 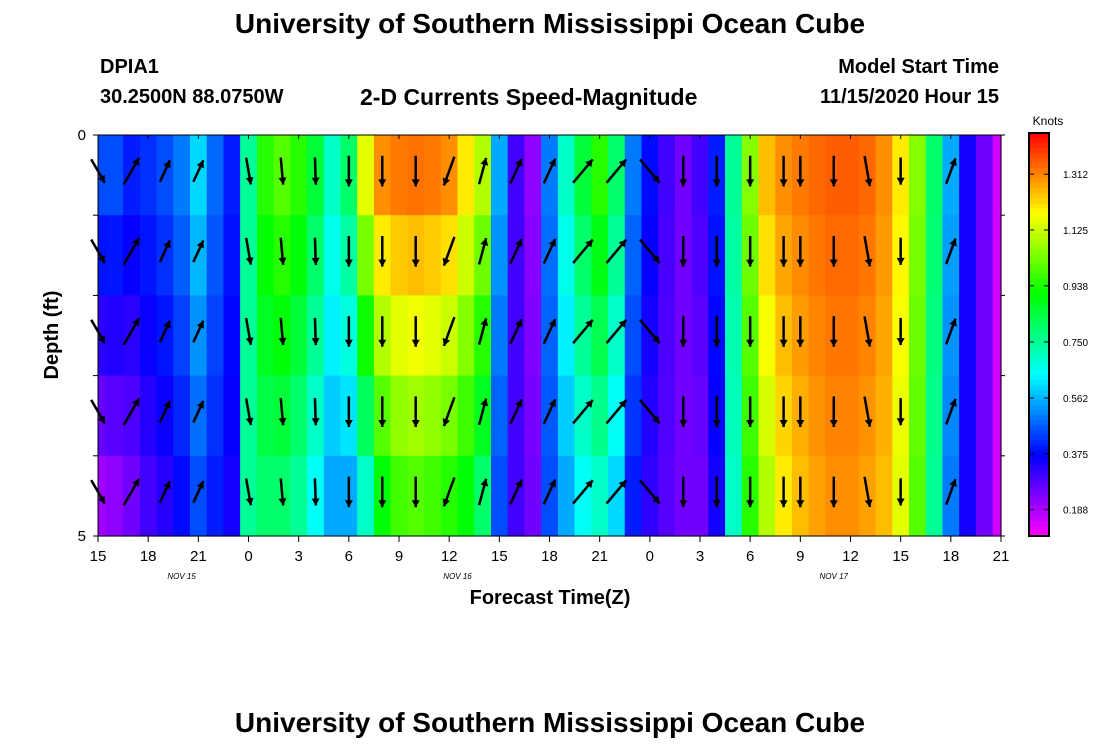 What do you see at coordinates (52, 335) in the screenshot?
I see `y-axis-label: Depth (ft)` at bounding box center [52, 335].